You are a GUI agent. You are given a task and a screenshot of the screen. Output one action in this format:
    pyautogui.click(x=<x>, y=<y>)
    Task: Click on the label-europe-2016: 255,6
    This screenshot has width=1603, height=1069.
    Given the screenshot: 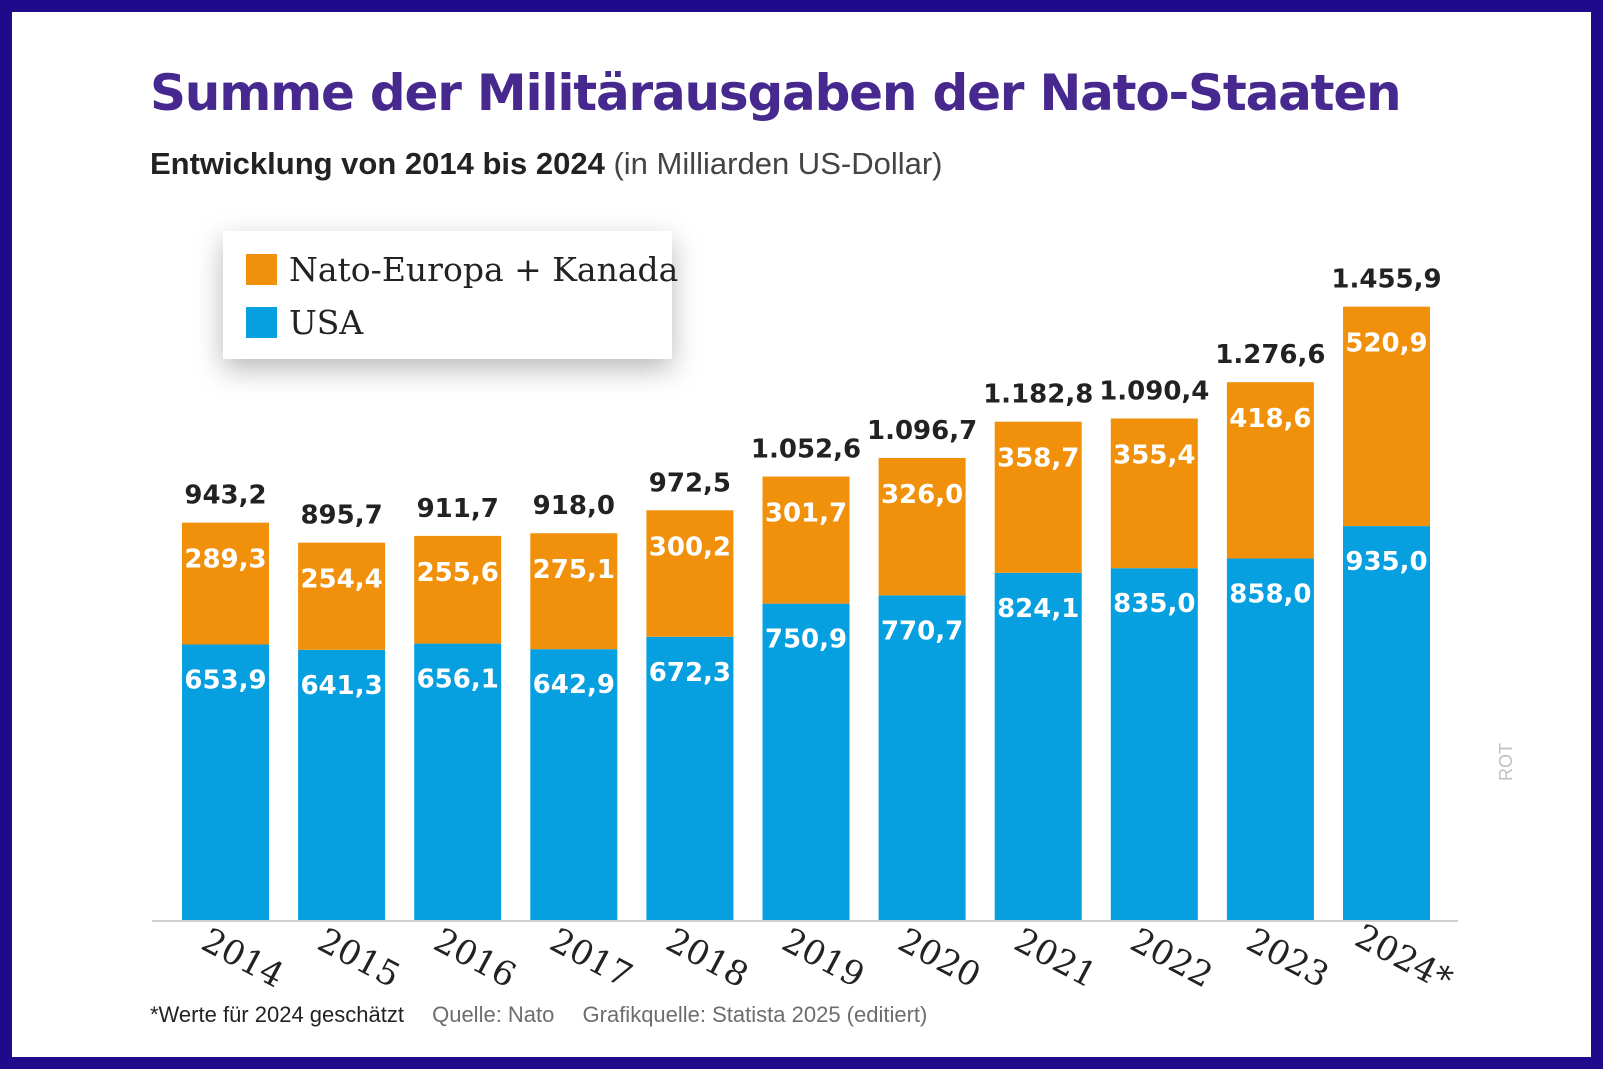 What is the action you would take?
    pyautogui.click(x=458, y=573)
    